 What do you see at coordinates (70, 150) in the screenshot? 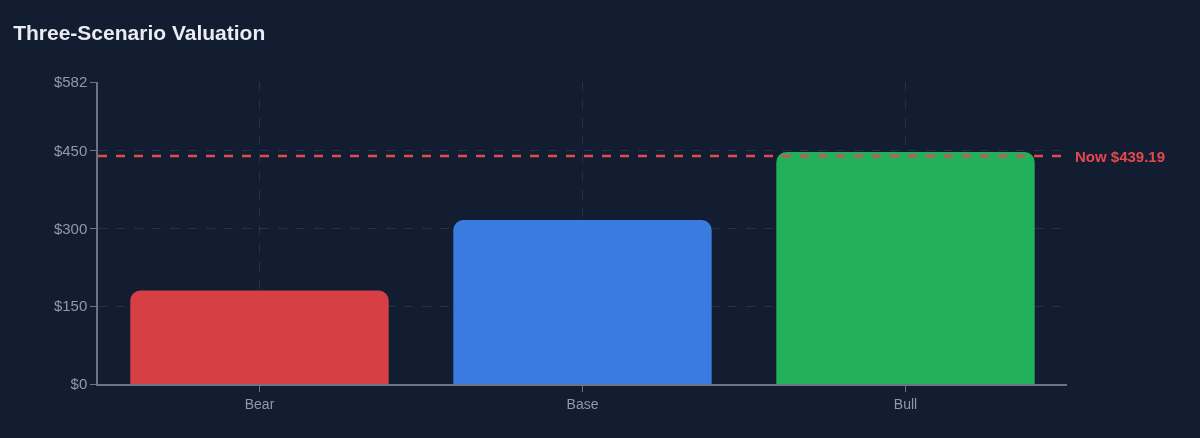
I see `y-tick-label: $450` at bounding box center [70, 150].